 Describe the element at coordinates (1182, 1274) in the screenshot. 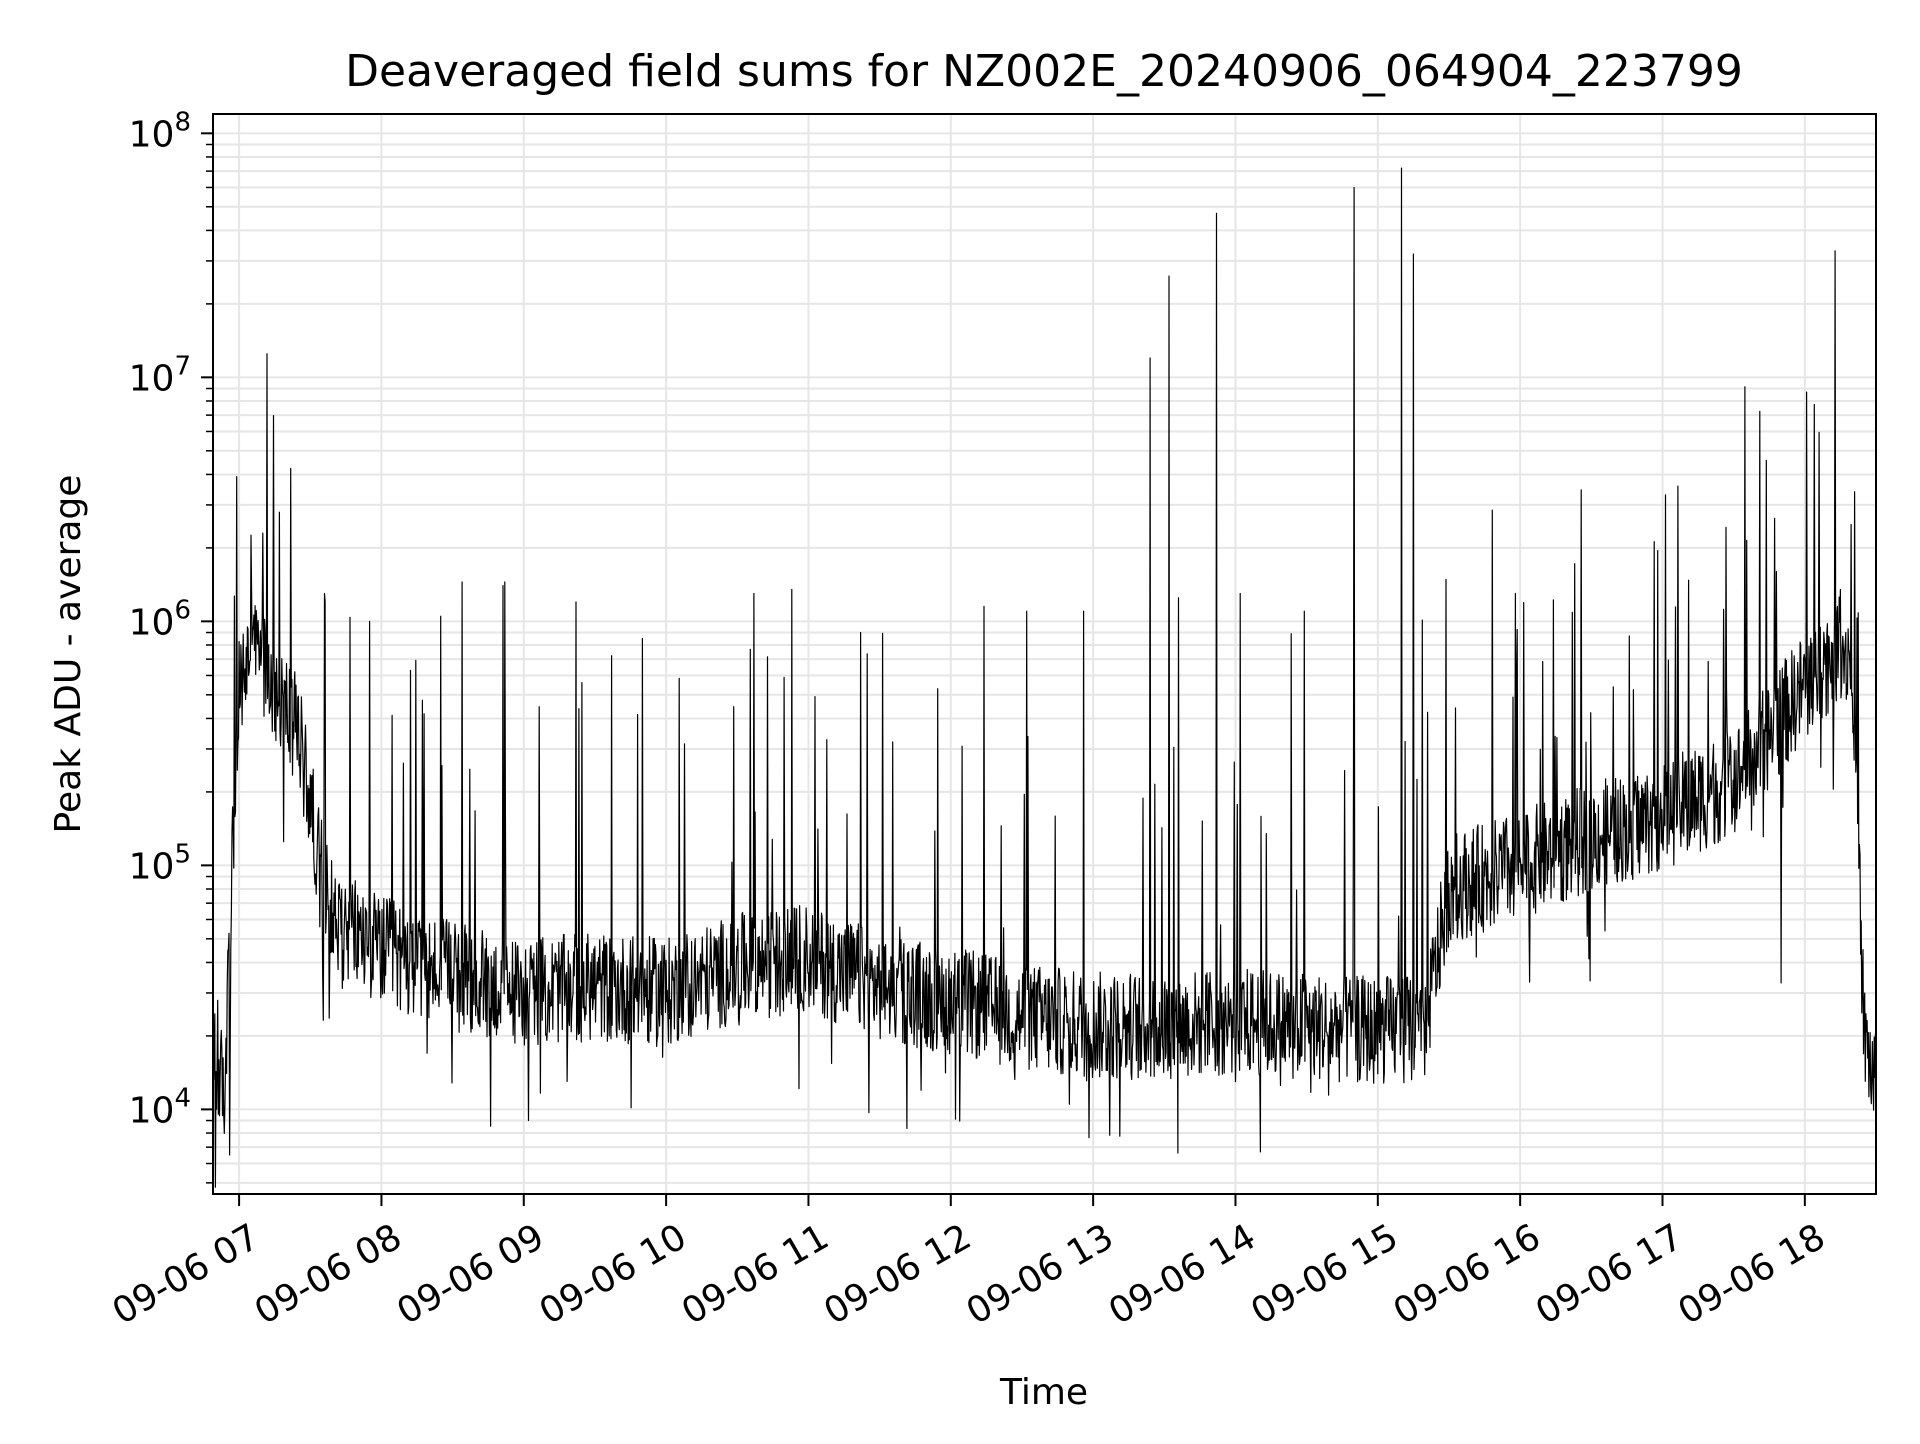

I see `x-tick-label: 09-06 14` at that location.